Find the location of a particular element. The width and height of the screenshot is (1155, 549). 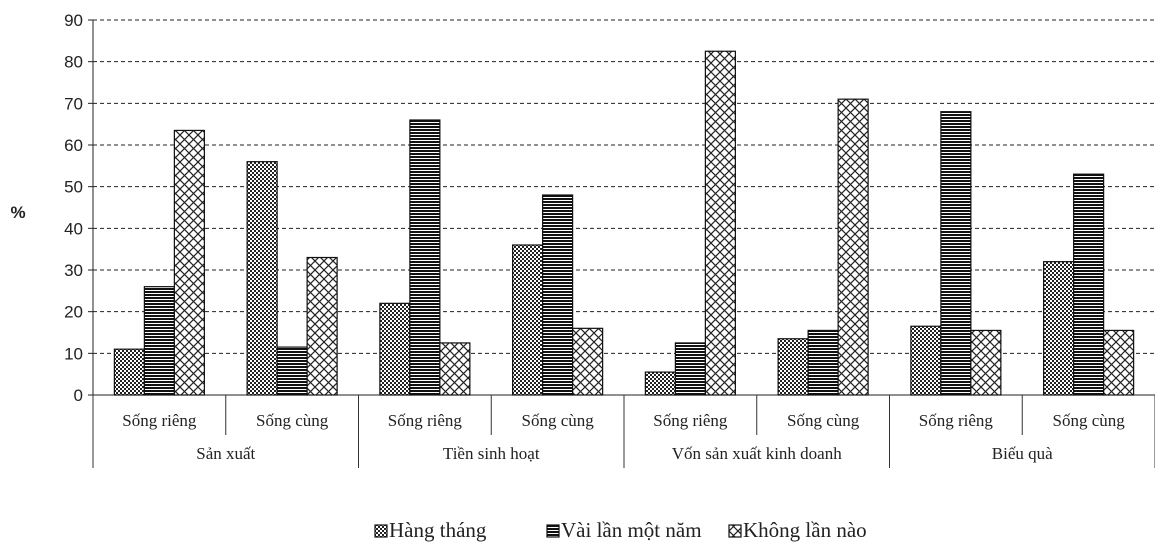

legend-item: Hàng tháng is located at coordinates (430, 530).